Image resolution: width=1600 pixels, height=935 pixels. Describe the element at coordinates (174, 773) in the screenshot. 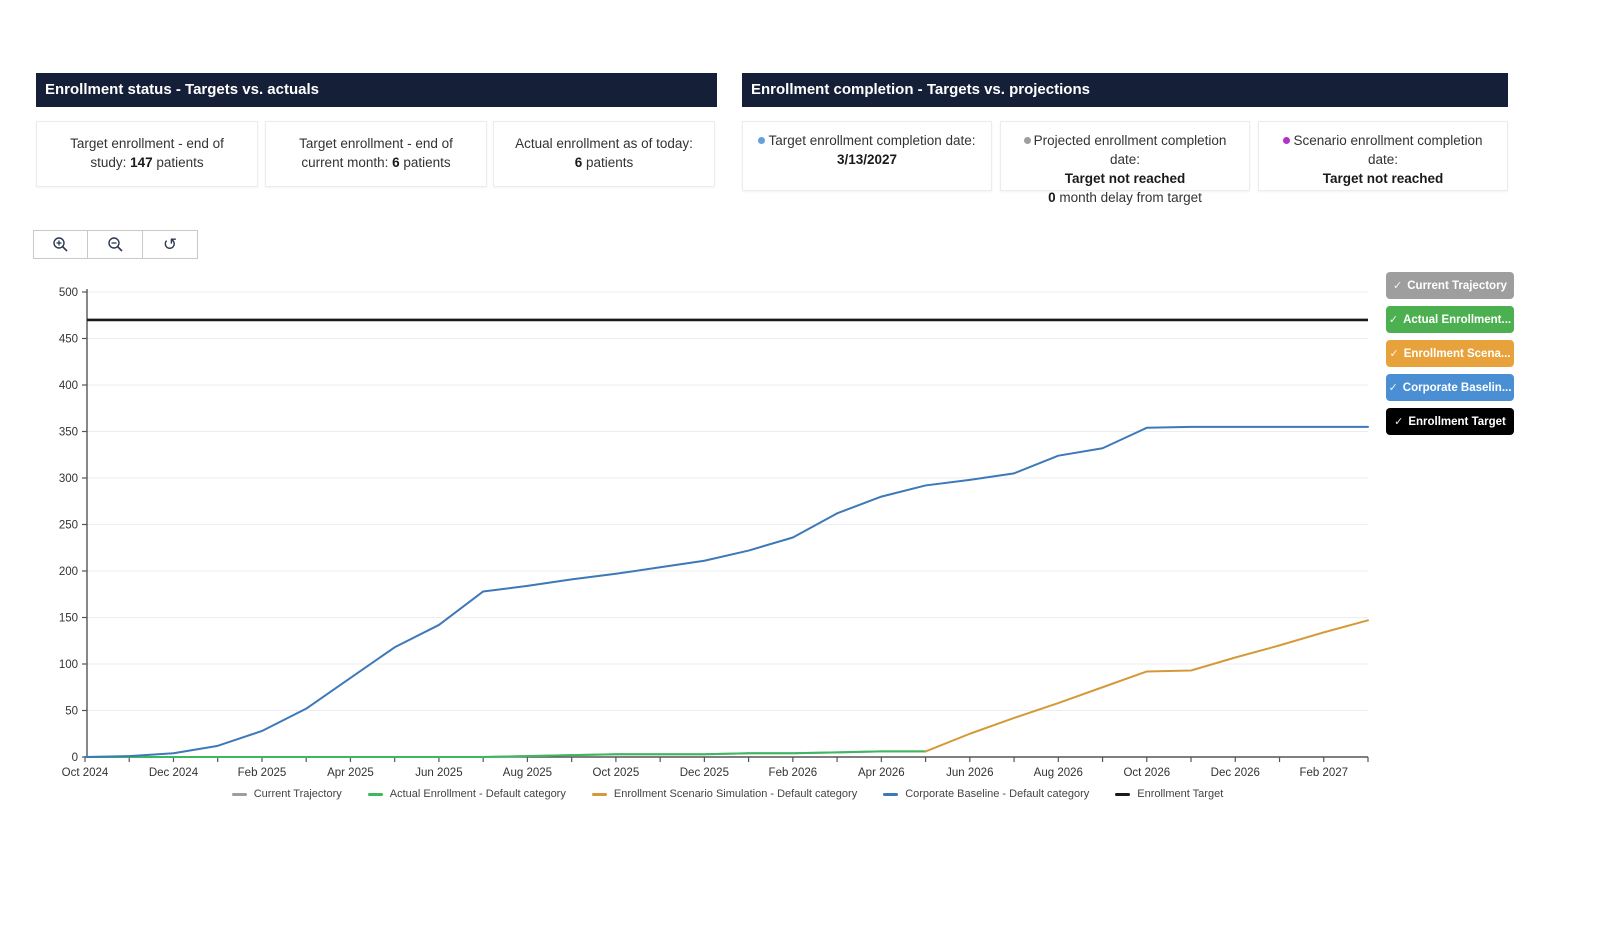

I see `svg-text: Dec 2024` at that location.